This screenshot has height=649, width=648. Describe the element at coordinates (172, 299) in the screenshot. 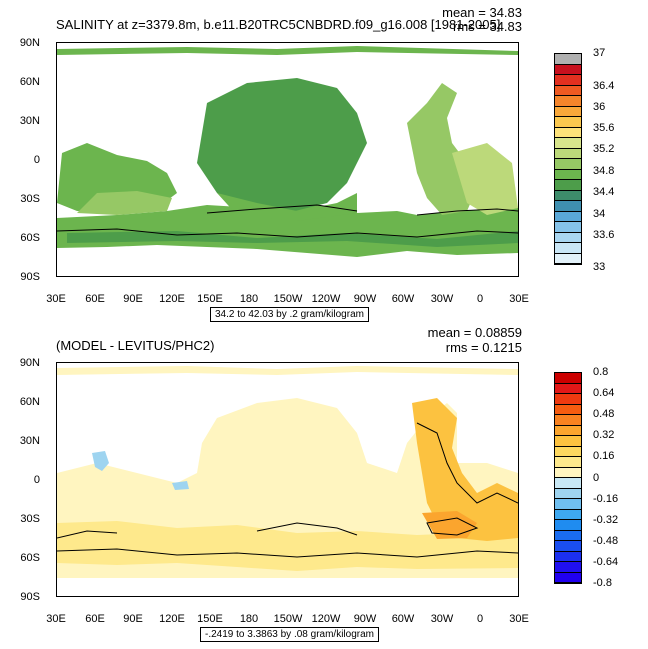

I see `top-lon-label: 120E` at that location.